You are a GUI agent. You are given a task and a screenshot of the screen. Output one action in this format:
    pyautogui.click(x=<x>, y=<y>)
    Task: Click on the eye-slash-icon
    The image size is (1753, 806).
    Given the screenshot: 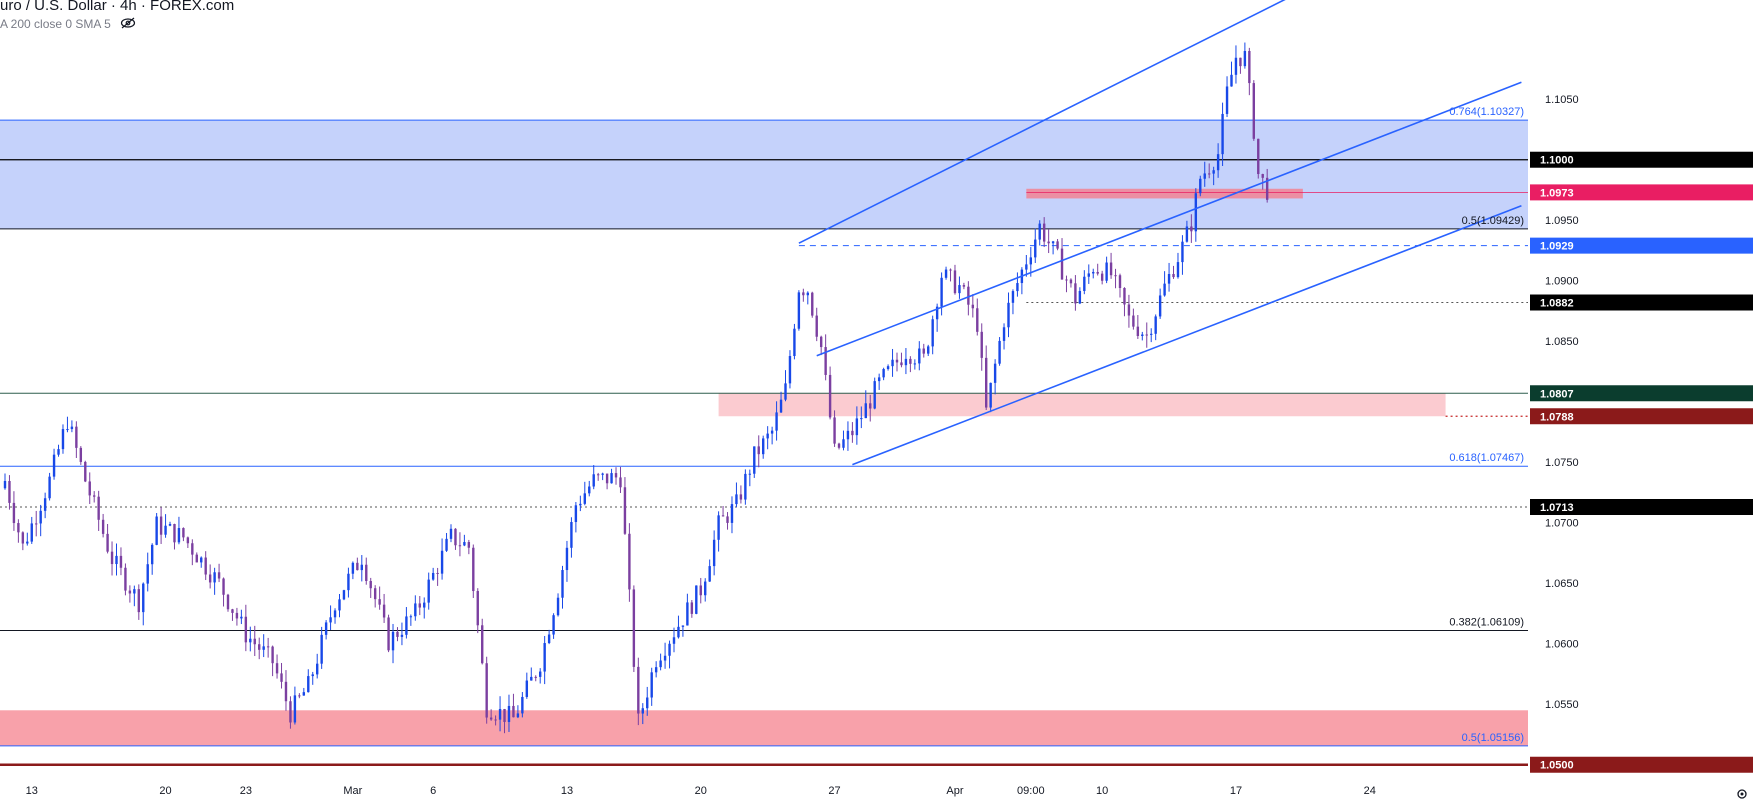 What is the action you would take?
    pyautogui.click(x=128, y=24)
    